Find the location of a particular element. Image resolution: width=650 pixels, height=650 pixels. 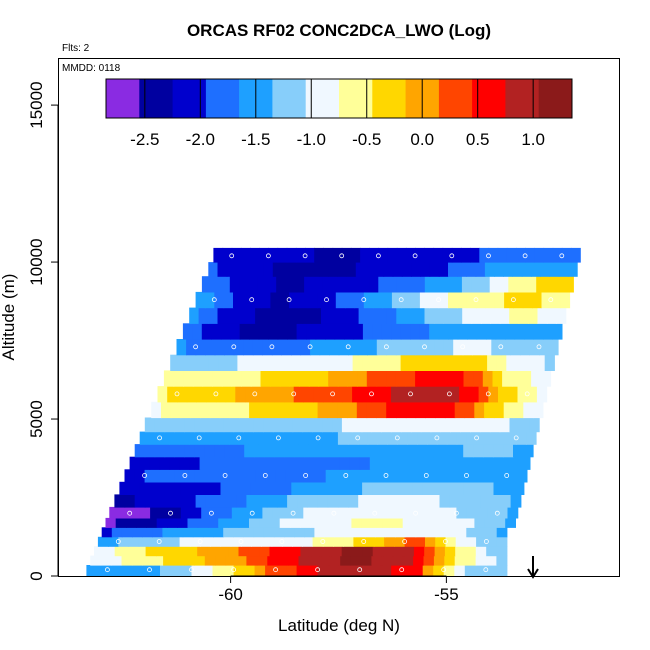

colorbar-swatch is located at coordinates (555, 98).